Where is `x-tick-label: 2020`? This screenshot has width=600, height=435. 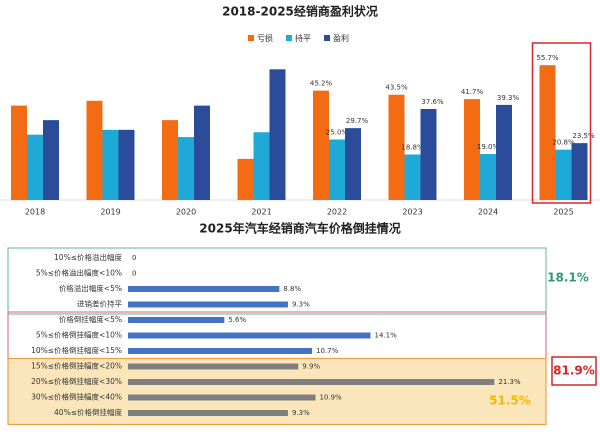
x-tick-label: 2020 is located at coordinates (186, 212).